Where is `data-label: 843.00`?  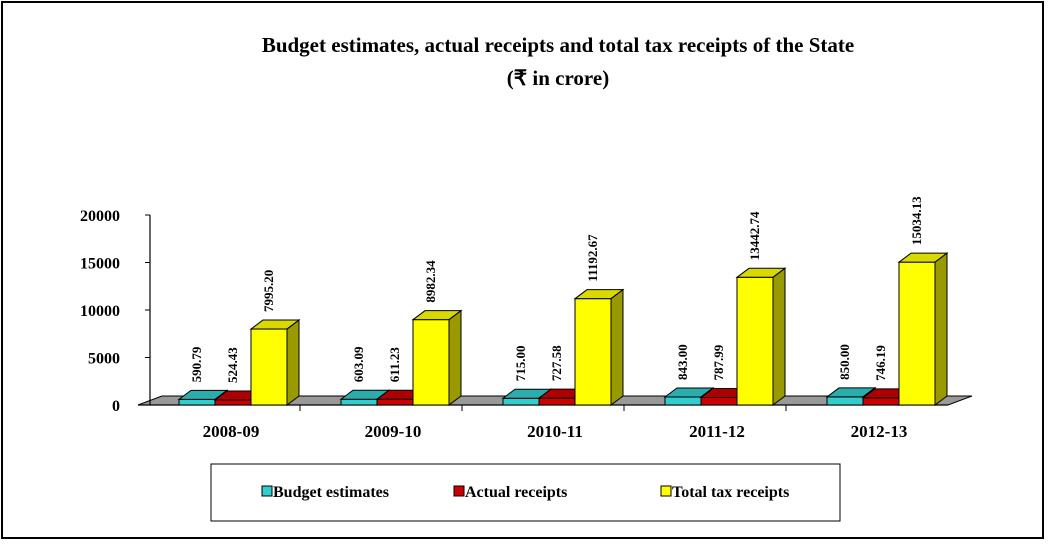 data-label: 843.00 is located at coordinates (682, 362).